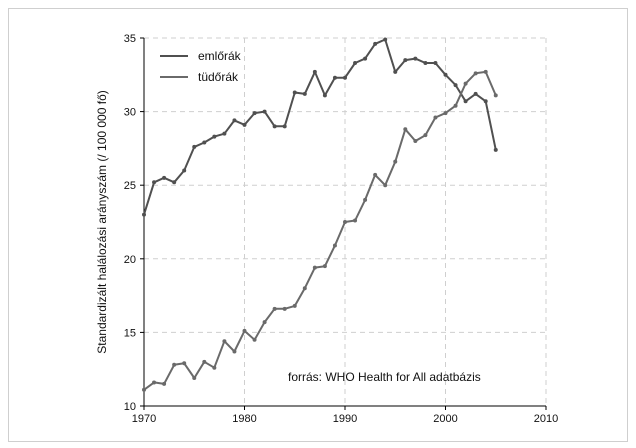  Describe the element at coordinates (384, 377) in the screenshot. I see `source-annotation: forrás: WHO Health for All adatbázis` at that location.